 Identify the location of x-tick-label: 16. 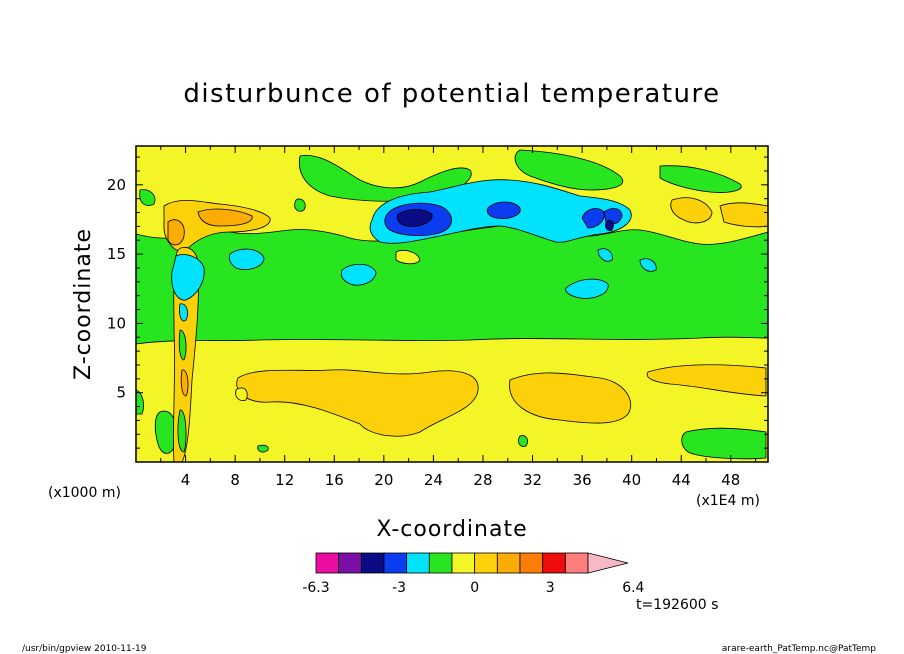
(334, 480).